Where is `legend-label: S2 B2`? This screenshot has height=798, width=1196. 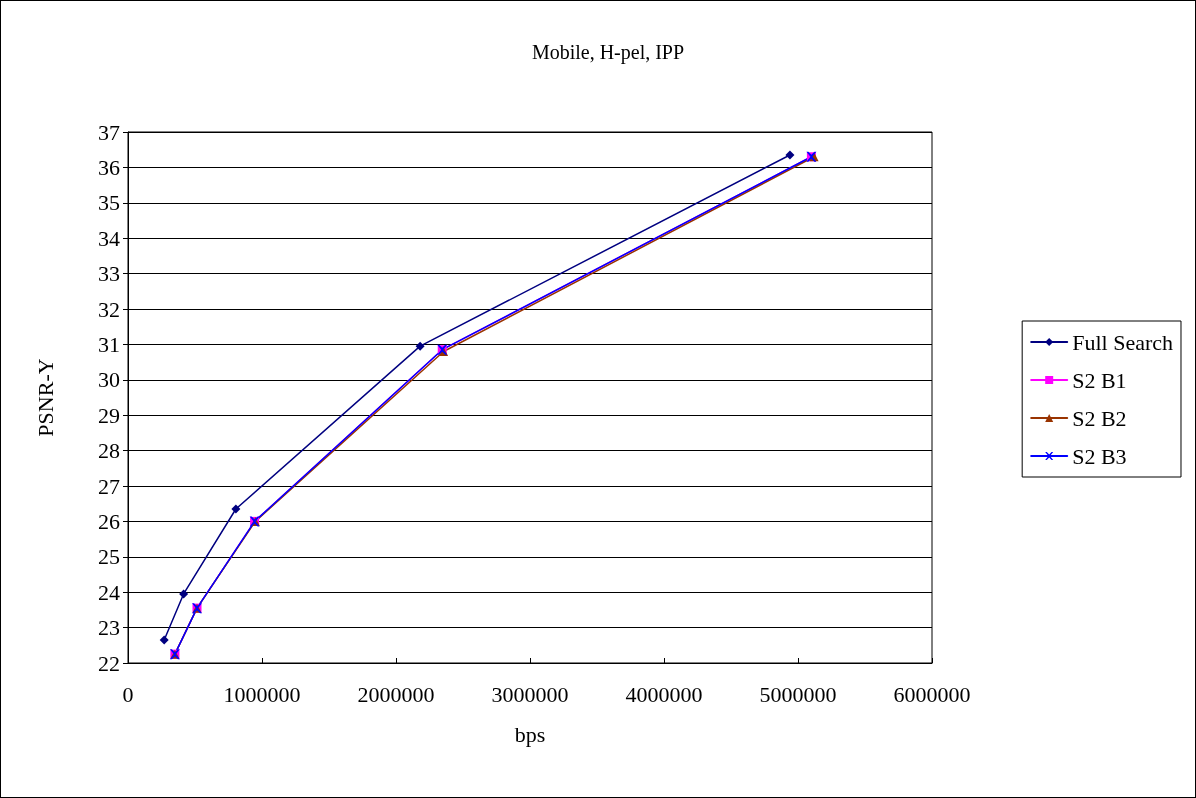 legend-label: S2 B2 is located at coordinates (1099, 418).